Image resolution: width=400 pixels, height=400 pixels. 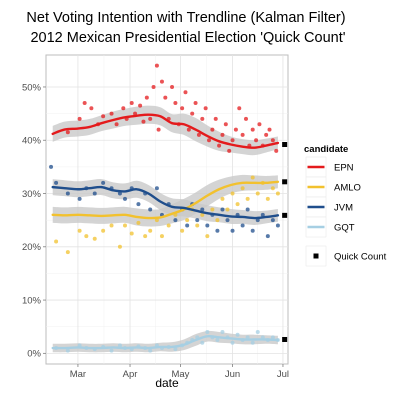 I want to click on legend-label-gqt: GQT, so click(x=344, y=228).